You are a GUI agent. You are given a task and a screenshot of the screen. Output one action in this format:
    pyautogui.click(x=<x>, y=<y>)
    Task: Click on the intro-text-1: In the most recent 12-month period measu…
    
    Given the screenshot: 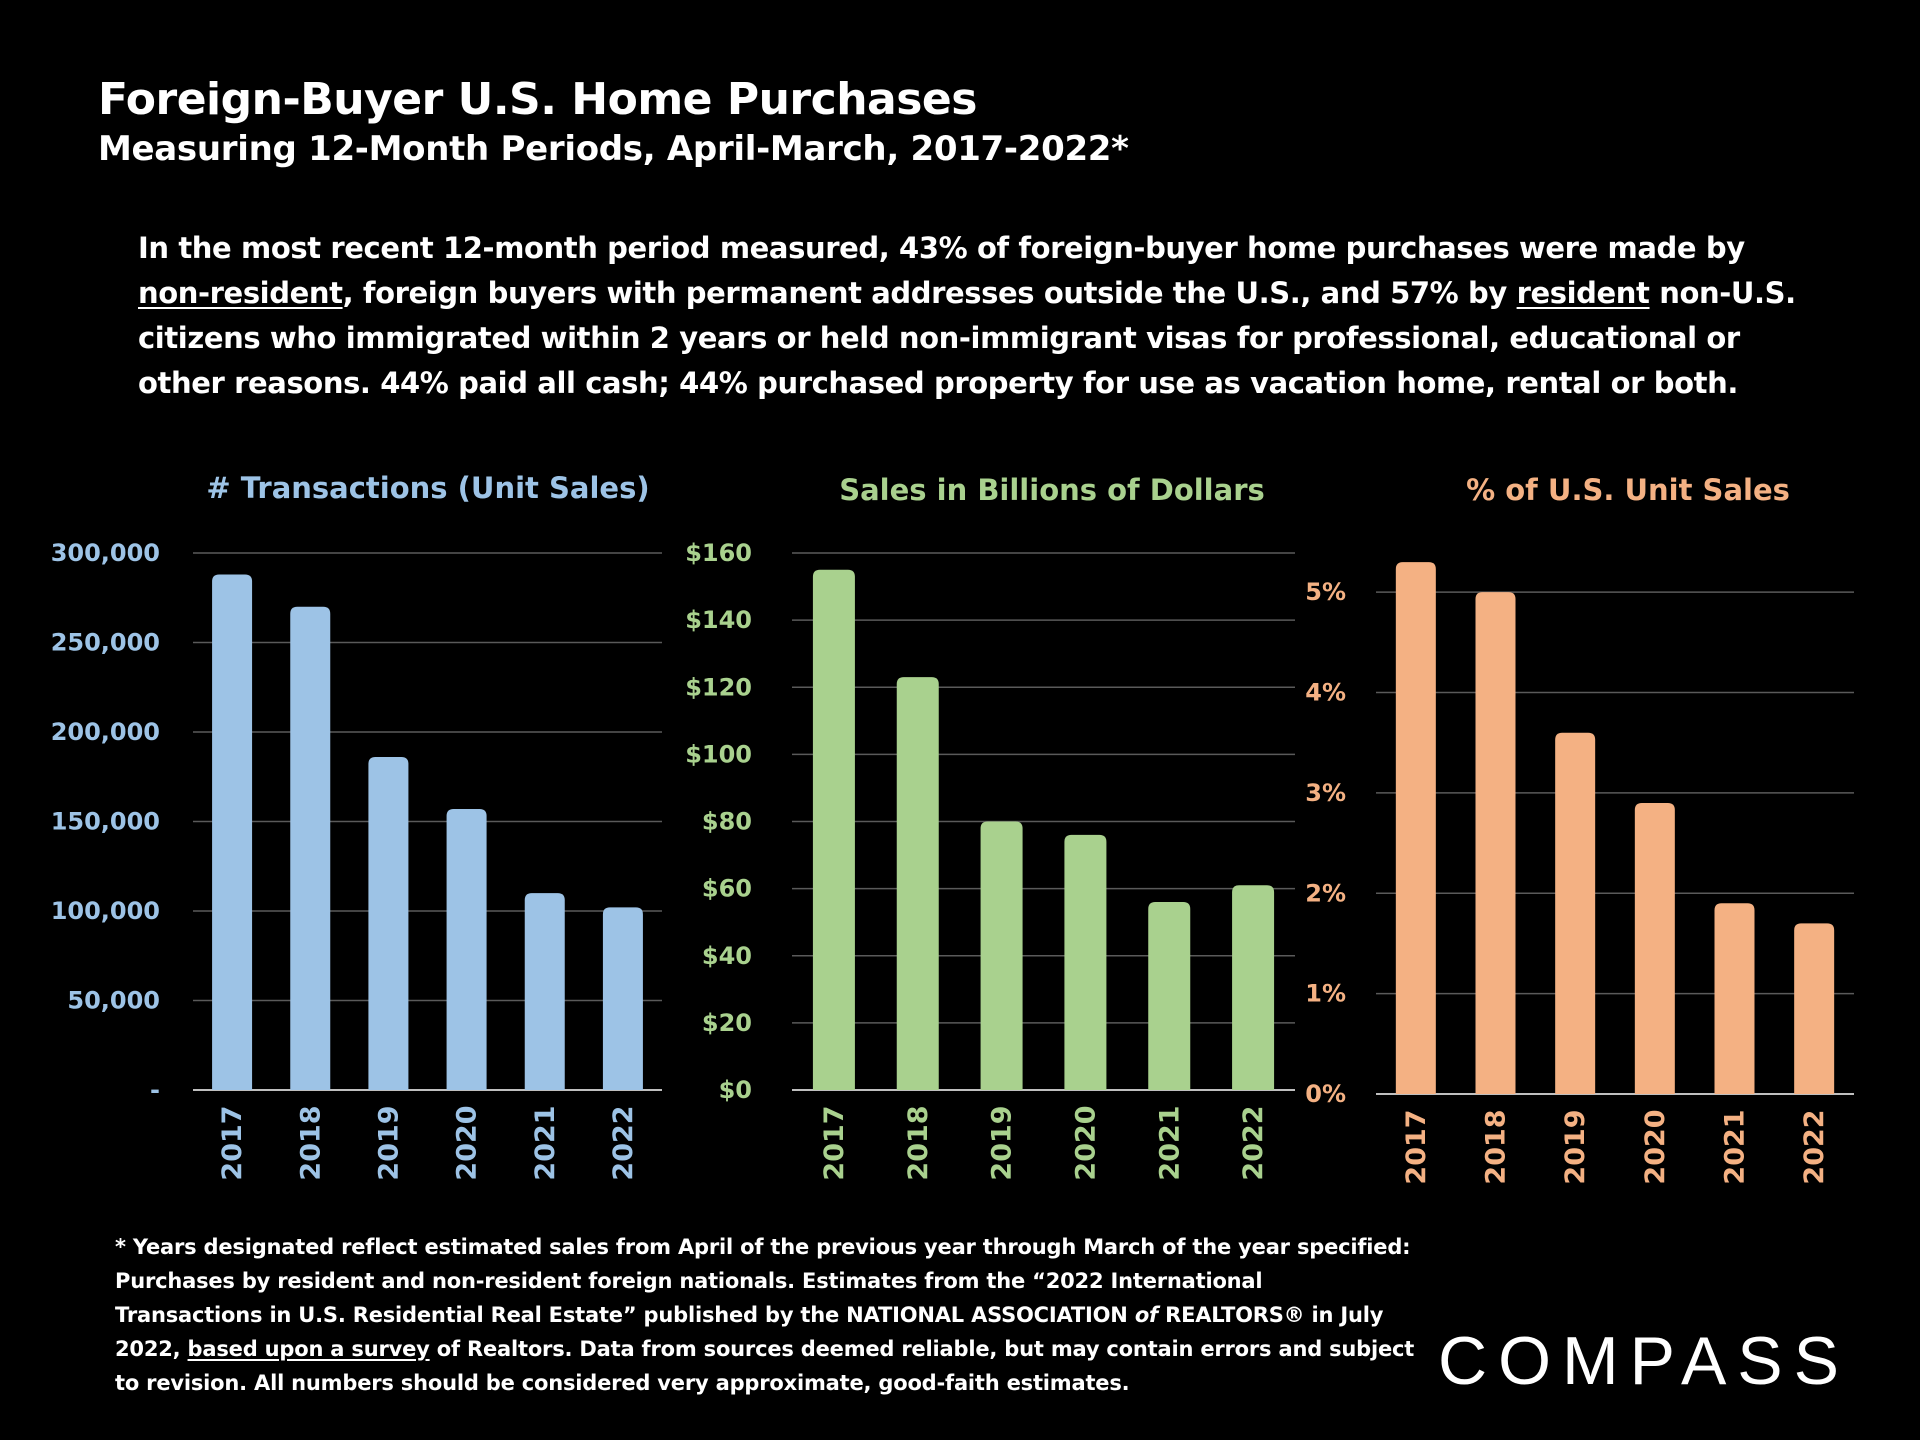 What is the action you would take?
    pyautogui.click(x=941, y=248)
    